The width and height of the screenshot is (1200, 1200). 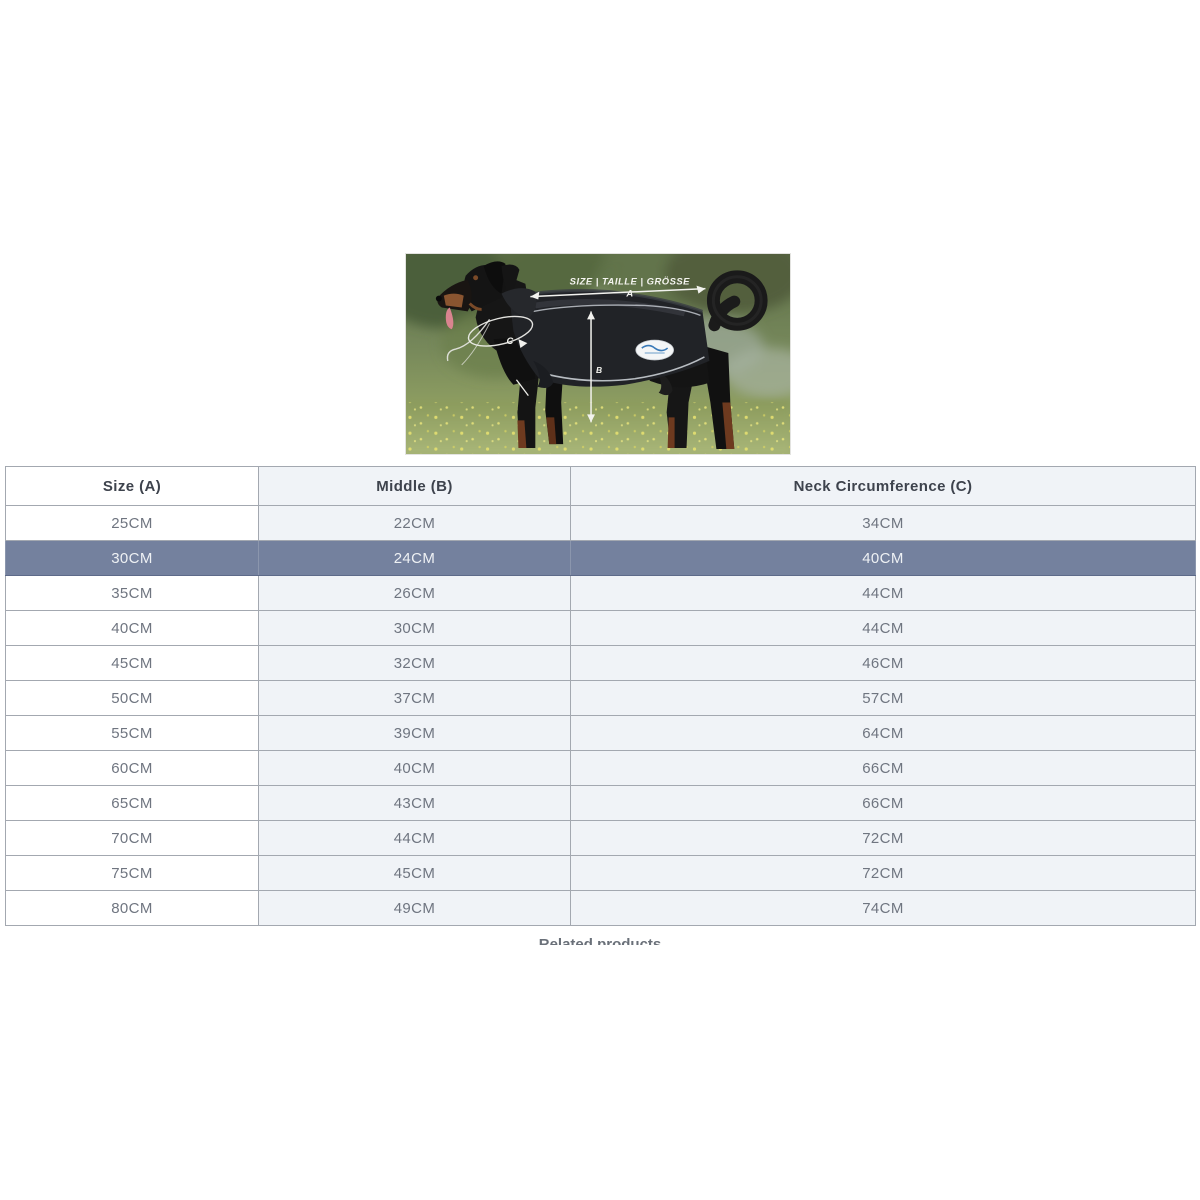 I want to click on table-row: 70CM 44CM 72CM, so click(x=600, y=838).